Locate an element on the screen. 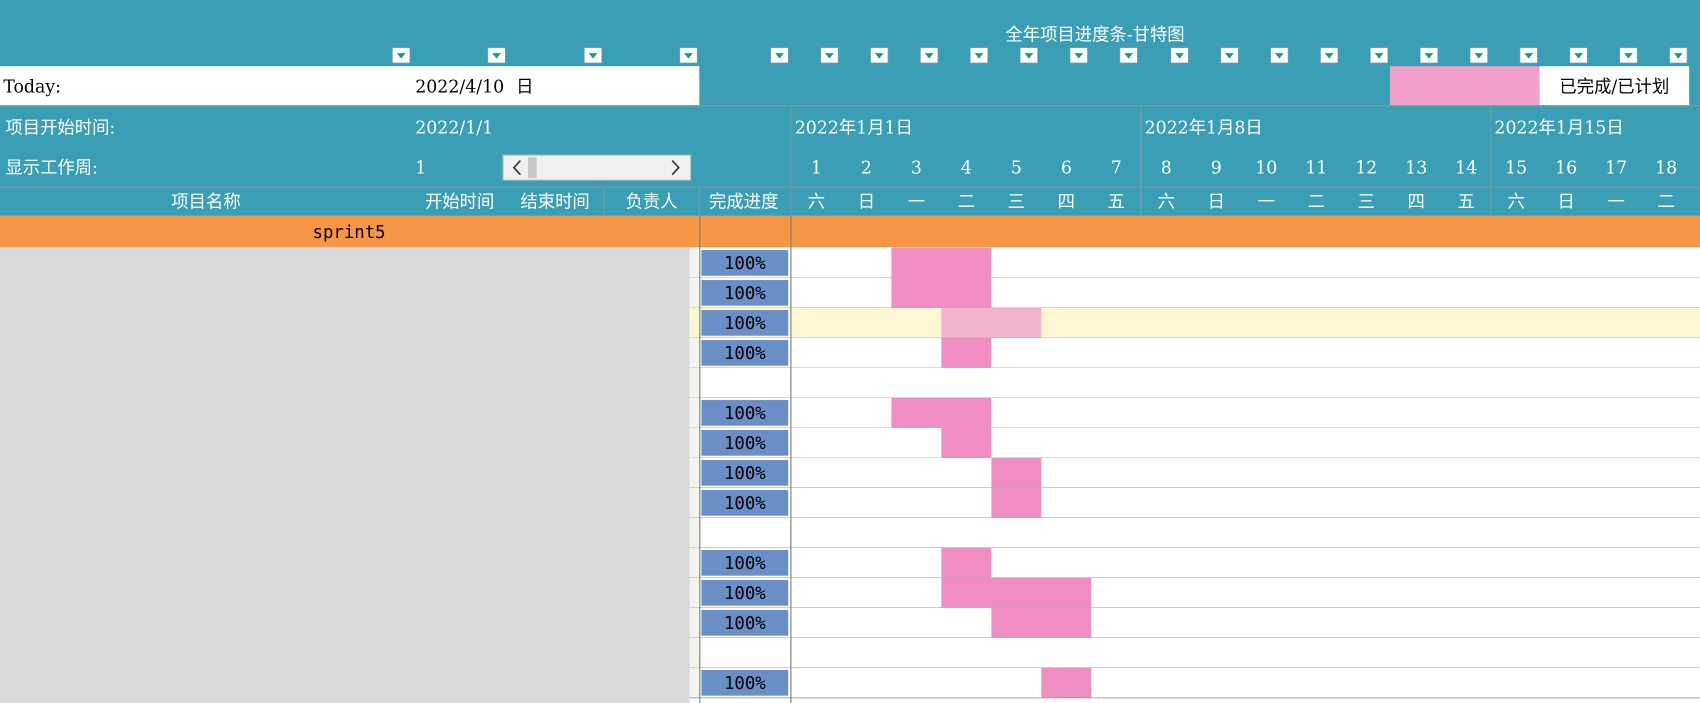 The height and width of the screenshot is (703, 1700). day-number: 15 is located at coordinates (1516, 169).